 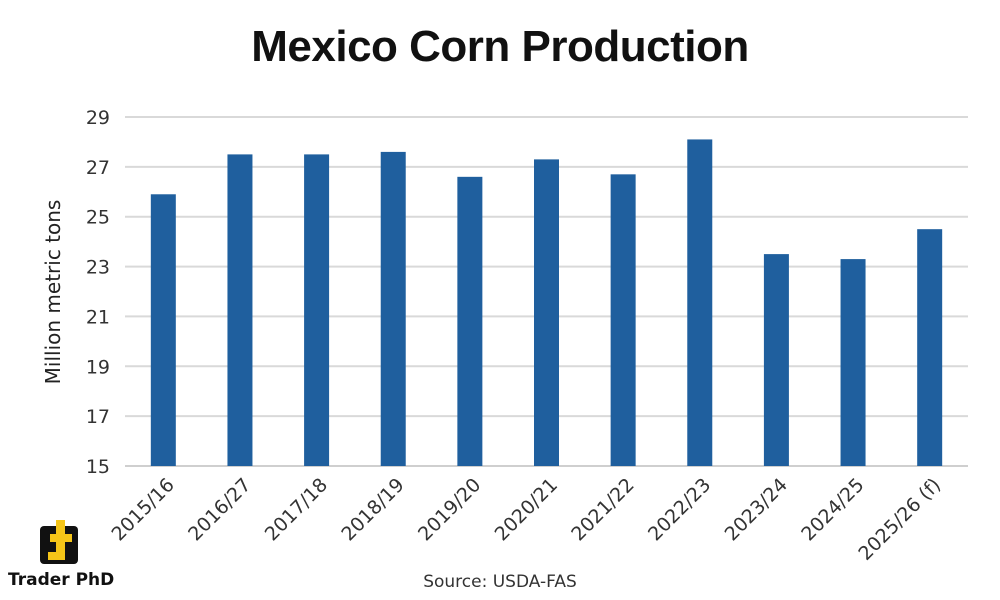 What do you see at coordinates (219, 509) in the screenshot?
I see `x-tick-label: 2016/27` at bounding box center [219, 509].